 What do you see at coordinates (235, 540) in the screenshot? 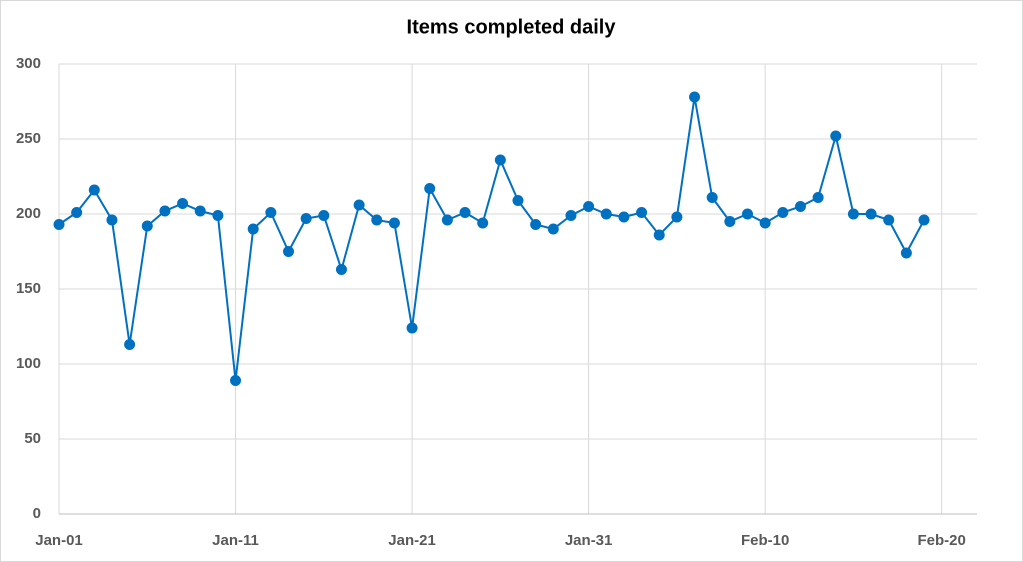
I see `x-tick-label: Jan-11` at bounding box center [235, 540].